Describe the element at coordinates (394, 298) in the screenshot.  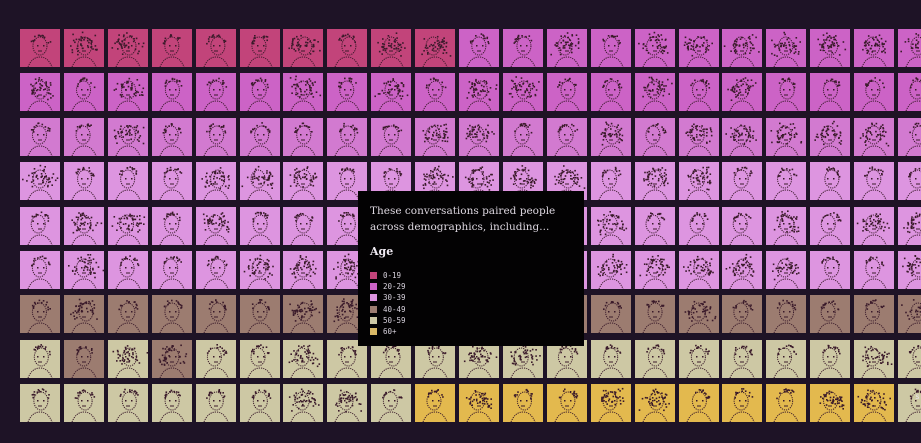
I see `legend-label: 30-39` at that location.